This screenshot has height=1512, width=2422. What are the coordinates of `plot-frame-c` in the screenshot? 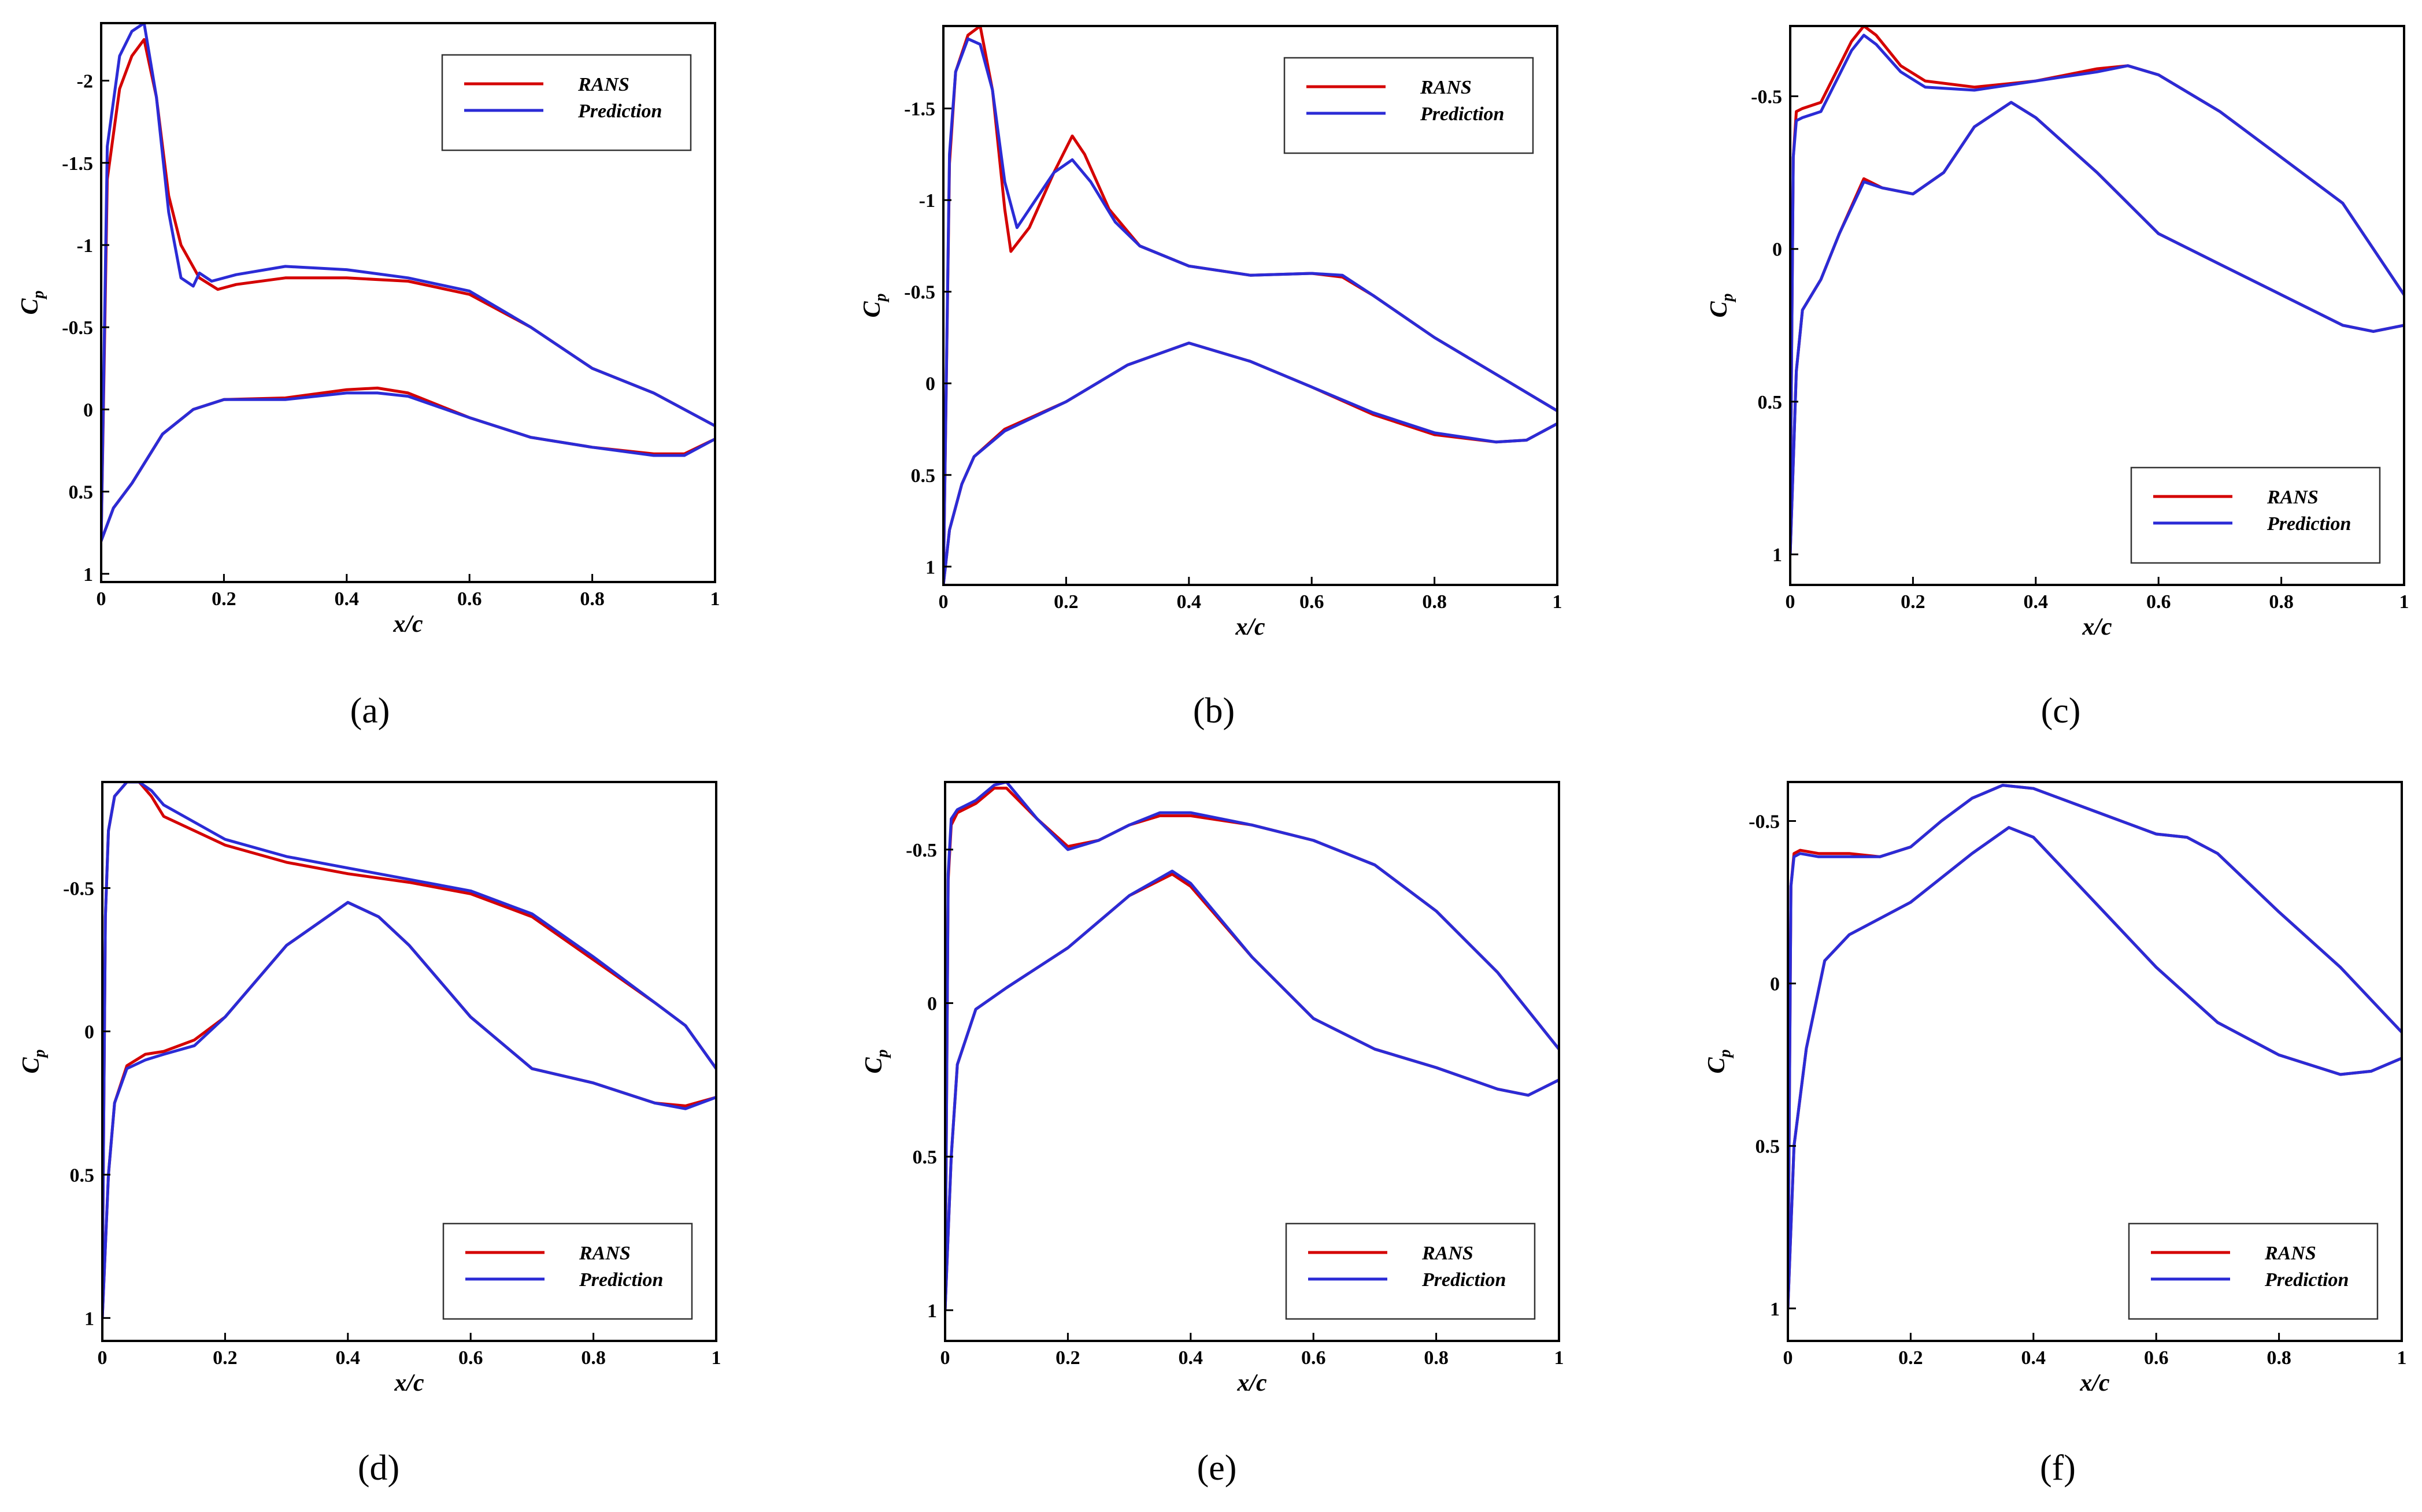 It's located at (2097, 305).